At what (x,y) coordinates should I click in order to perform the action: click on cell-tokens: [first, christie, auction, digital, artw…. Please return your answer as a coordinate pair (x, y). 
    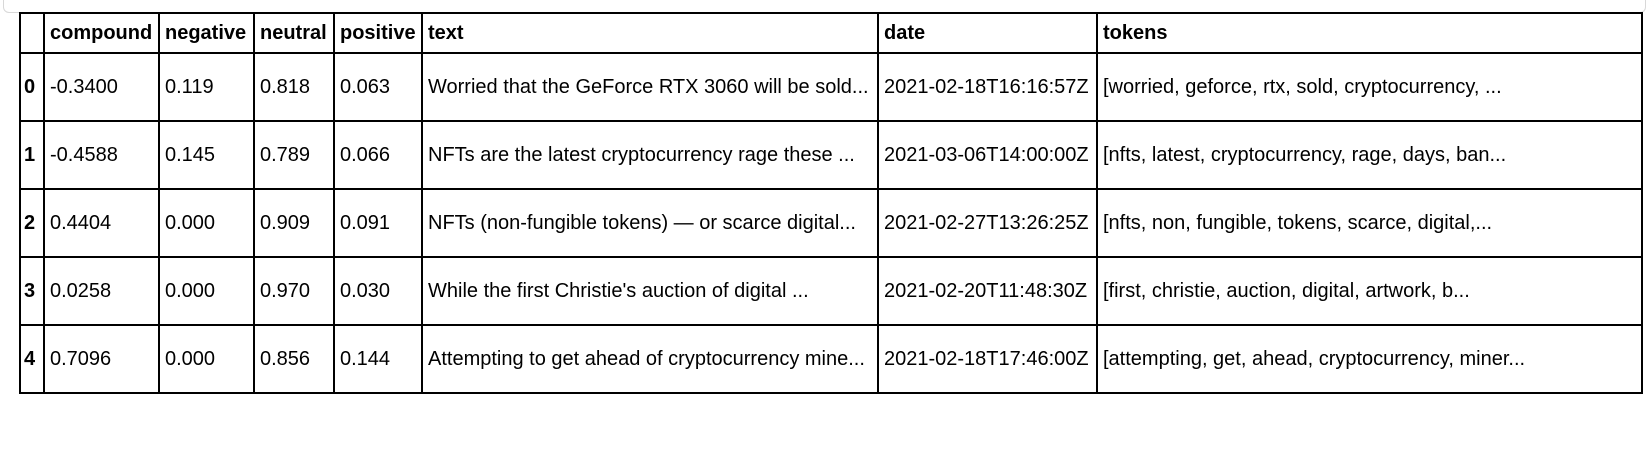
    Looking at the image, I should click on (1369, 291).